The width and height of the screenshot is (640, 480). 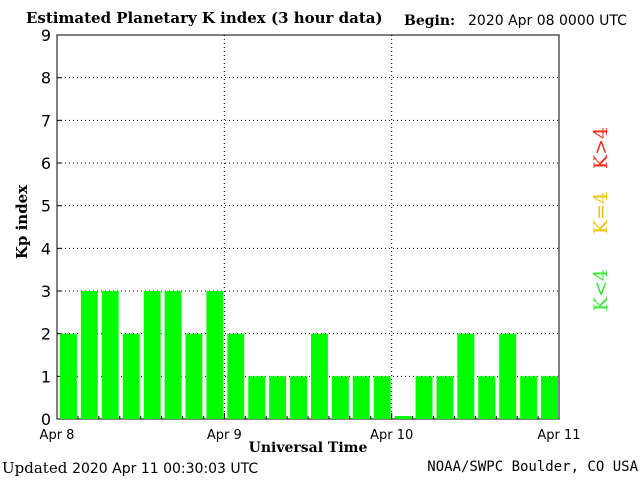 I want to click on begin-value: 2020 Apr 08 0000 UTC, so click(x=547, y=21).